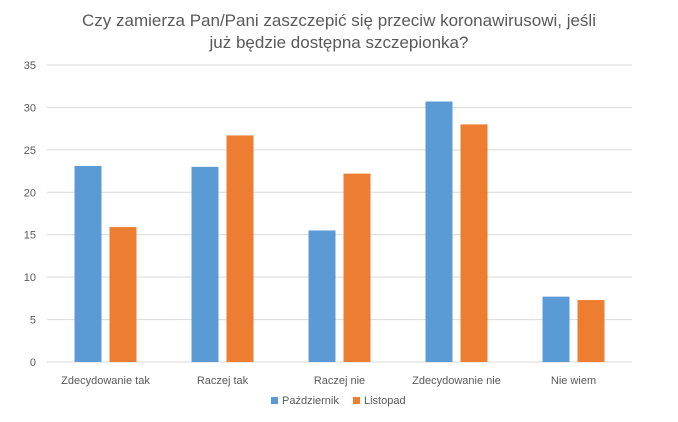 The width and height of the screenshot is (678, 422). I want to click on legend-label-1: Listopad, so click(385, 401).